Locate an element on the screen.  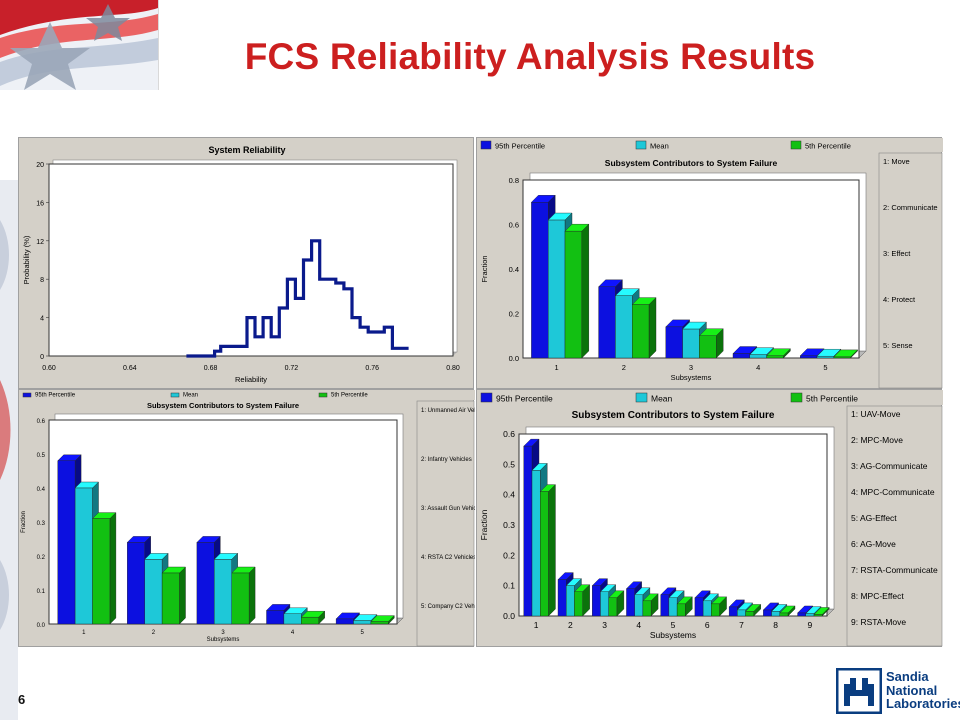
category-legend-item: 7: RSTA-Communicate is located at coordinates (894, 570).